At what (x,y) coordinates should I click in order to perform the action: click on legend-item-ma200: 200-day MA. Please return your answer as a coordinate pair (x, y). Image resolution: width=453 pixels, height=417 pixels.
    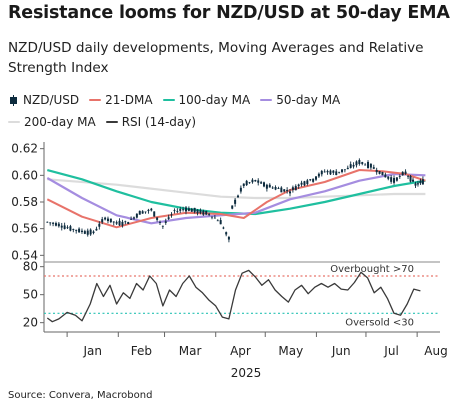
    Looking at the image, I should click on (52, 122).